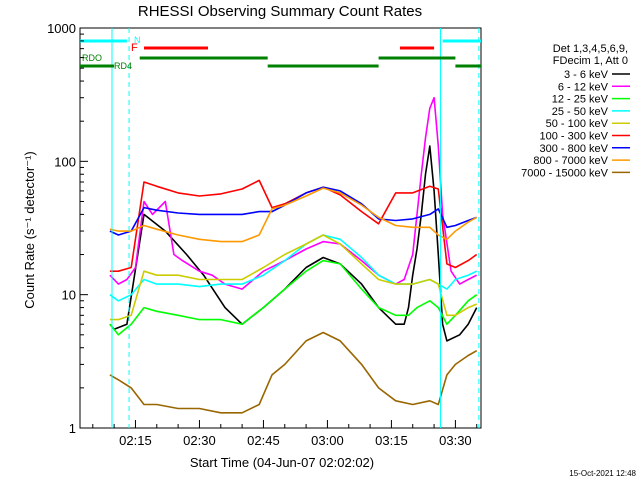 The width and height of the screenshot is (640, 480). What do you see at coordinates (586, 75) in the screenshot?
I see `legend-label: 3 - 6 keV` at bounding box center [586, 75].